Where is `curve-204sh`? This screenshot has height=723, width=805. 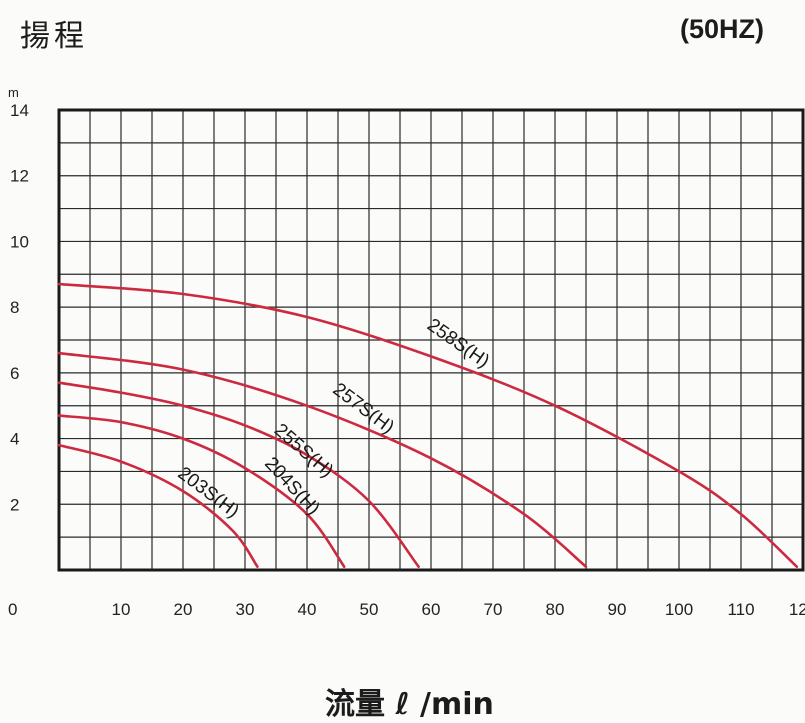
curve-204sh is located at coordinates (201, 491).